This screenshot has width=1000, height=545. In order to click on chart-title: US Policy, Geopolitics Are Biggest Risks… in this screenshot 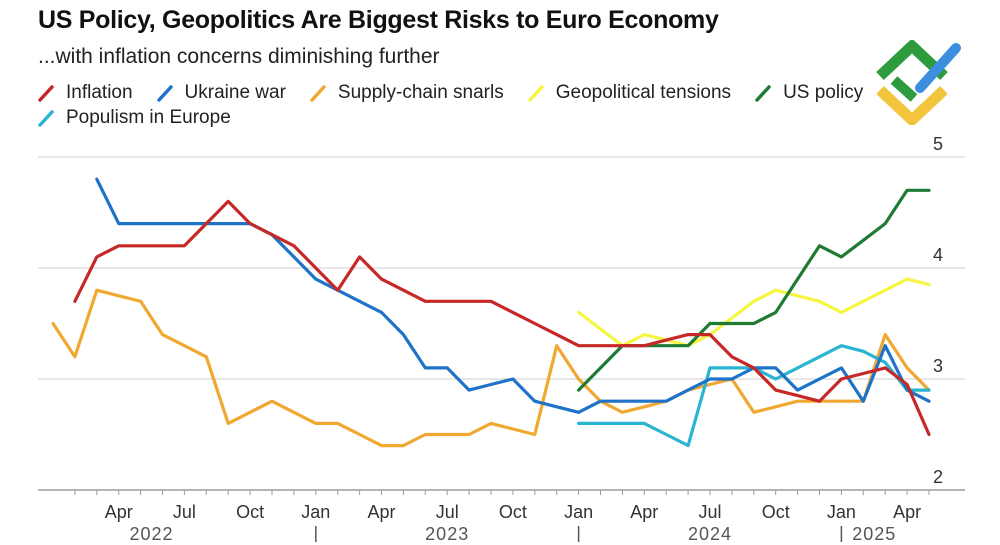, I will do `click(378, 20)`.